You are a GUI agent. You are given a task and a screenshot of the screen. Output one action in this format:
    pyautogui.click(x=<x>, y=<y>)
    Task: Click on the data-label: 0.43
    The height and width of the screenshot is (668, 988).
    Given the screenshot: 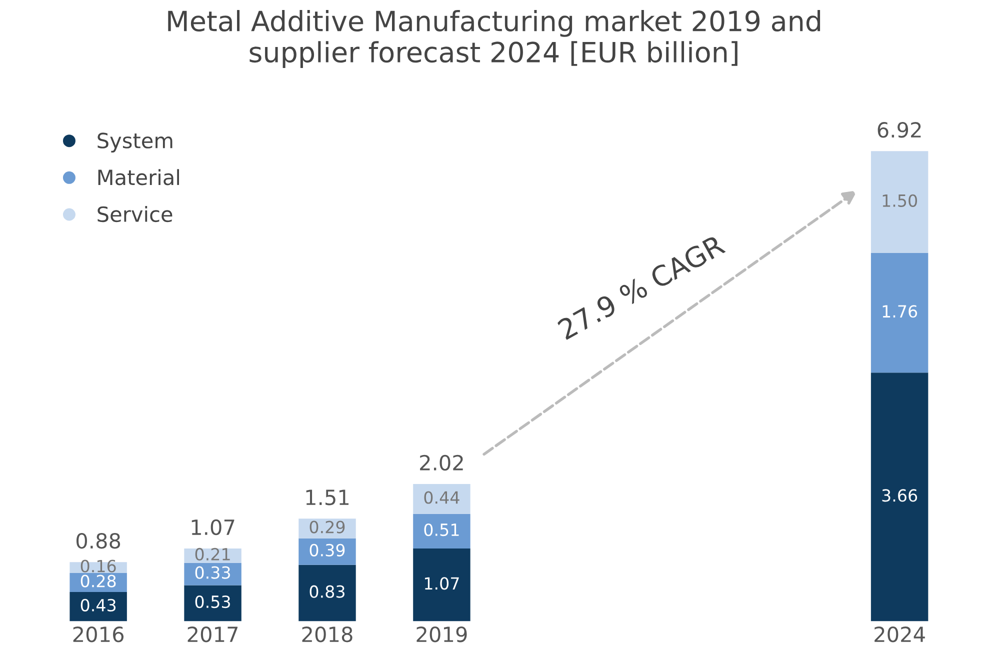 What is the action you would take?
    pyautogui.click(x=98, y=605)
    